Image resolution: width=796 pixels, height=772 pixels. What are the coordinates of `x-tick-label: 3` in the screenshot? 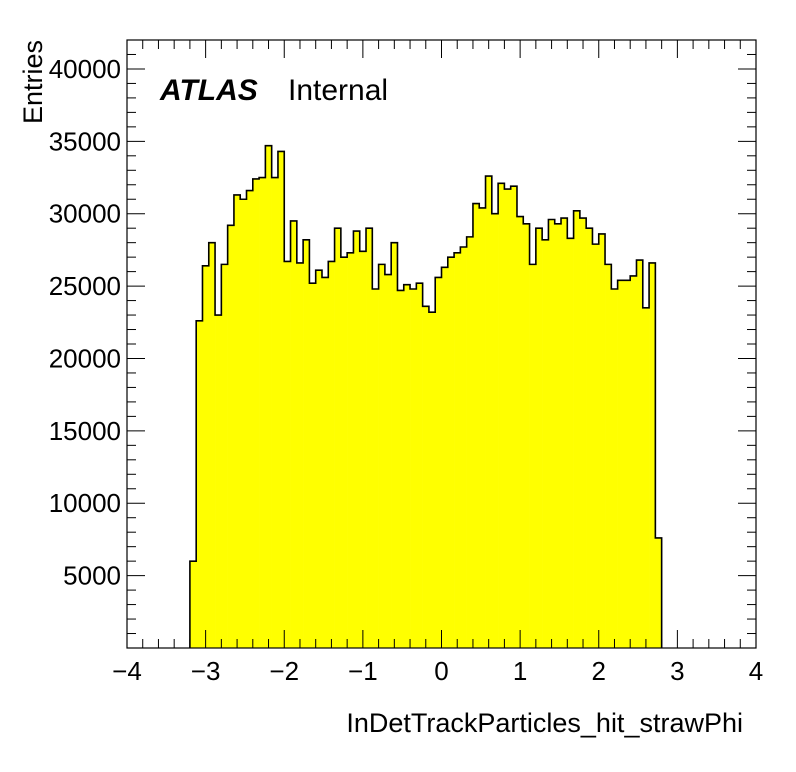 It's located at (677, 671).